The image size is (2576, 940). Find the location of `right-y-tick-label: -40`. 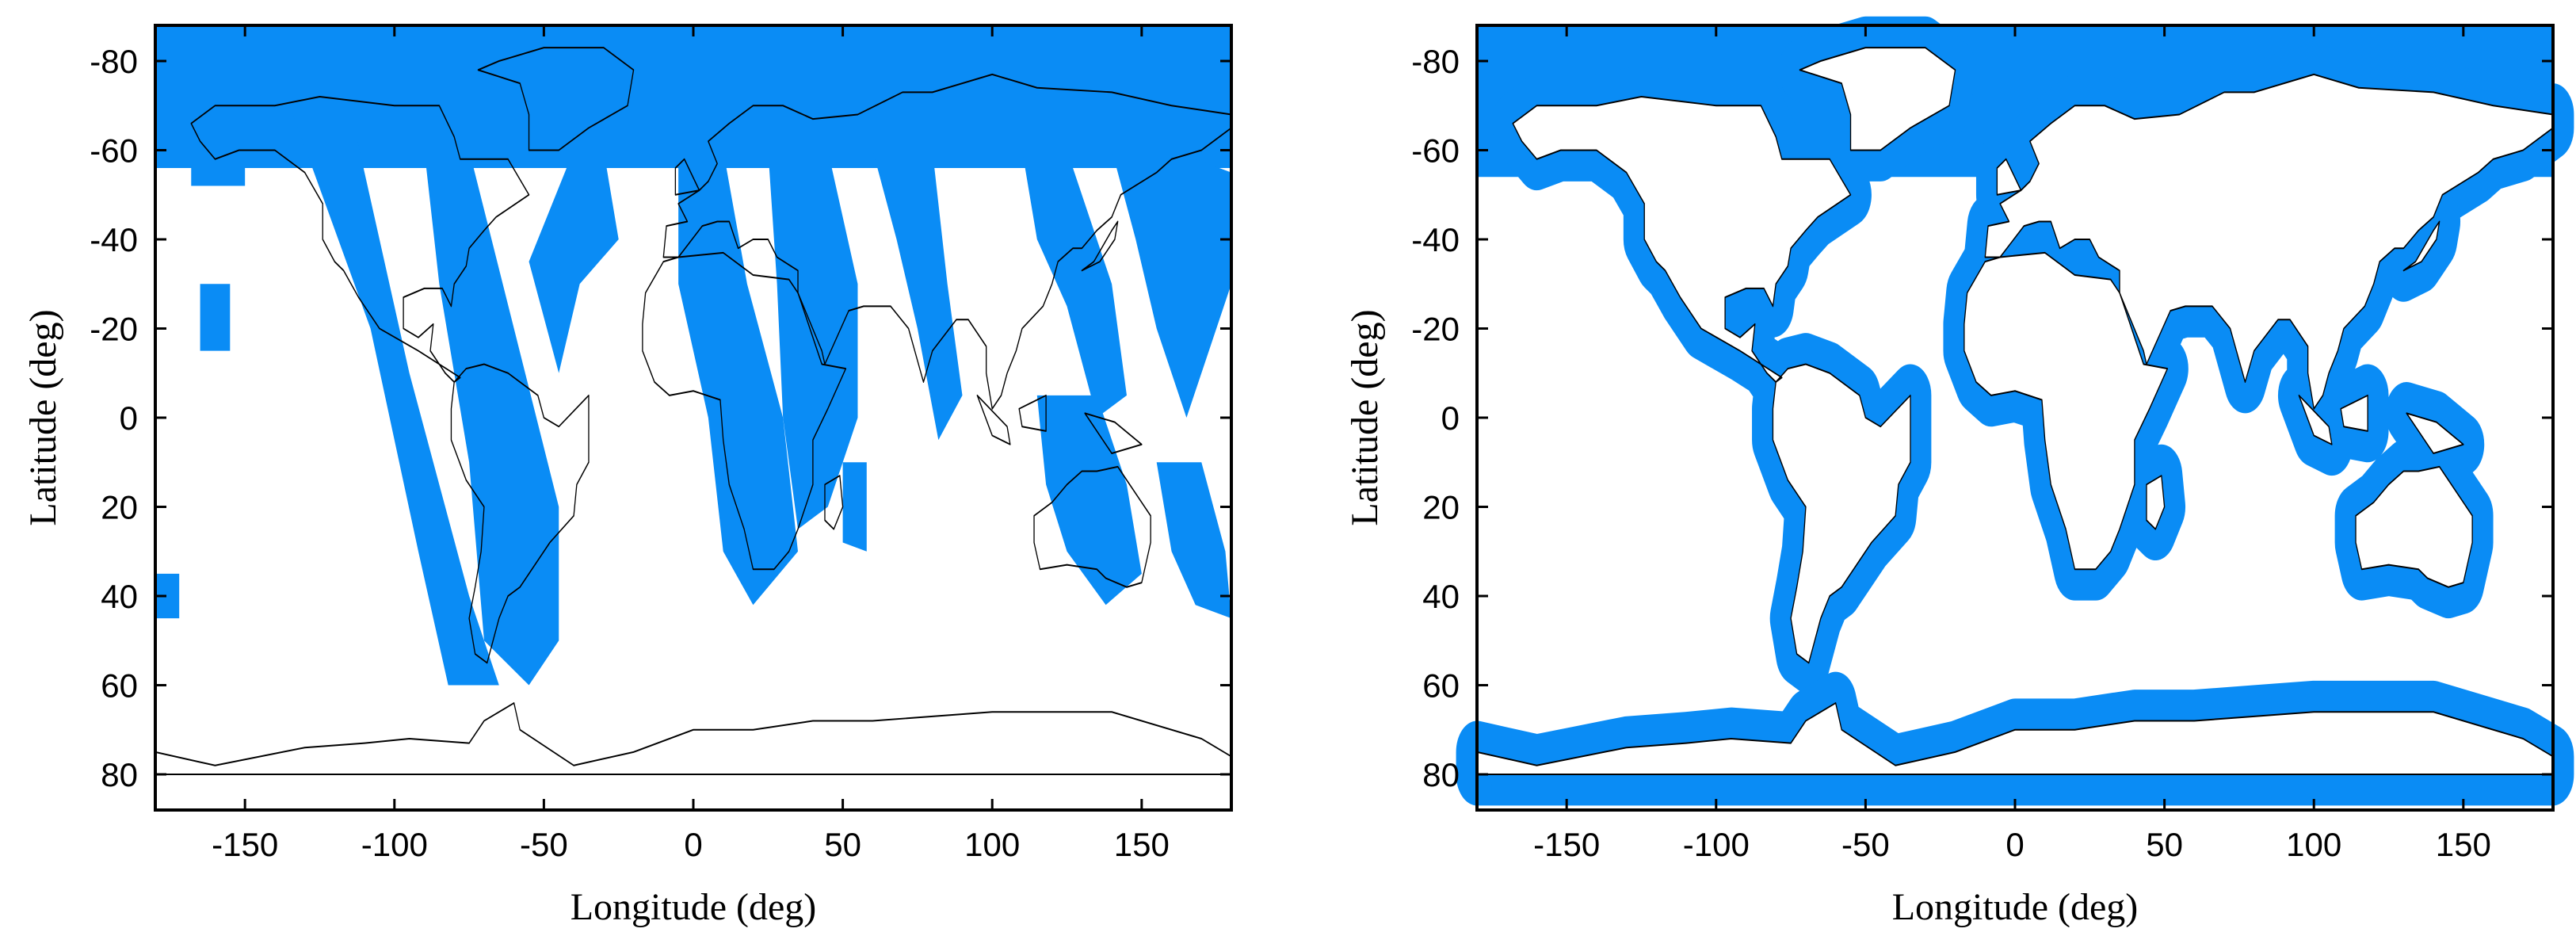

right-y-tick-label: -40 is located at coordinates (1435, 240).